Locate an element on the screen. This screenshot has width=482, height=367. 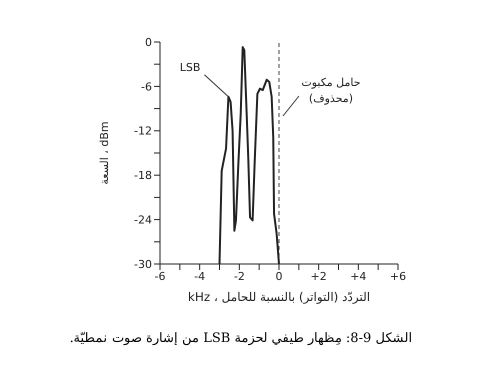
x-axis-title: التردّد (التواتر) بالنسبة للحامل ، kHz is located at coordinates (279, 297).